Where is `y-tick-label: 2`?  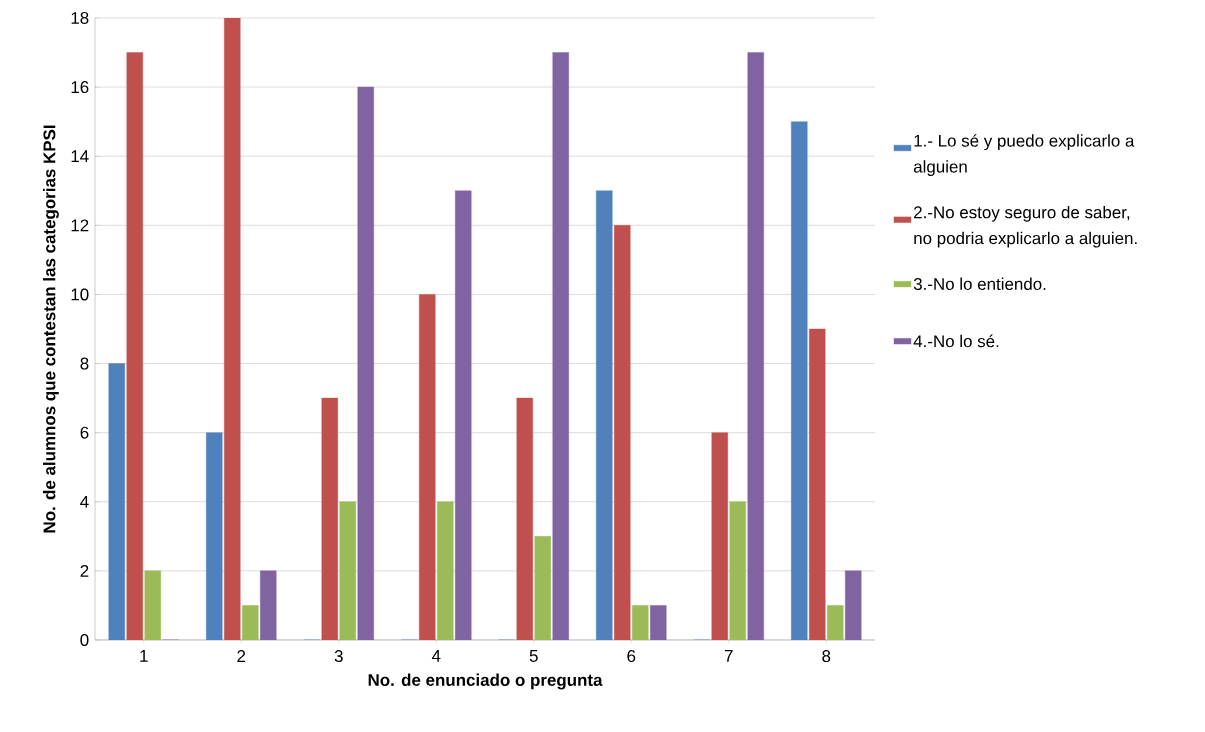
y-tick-label: 2 is located at coordinates (84, 570).